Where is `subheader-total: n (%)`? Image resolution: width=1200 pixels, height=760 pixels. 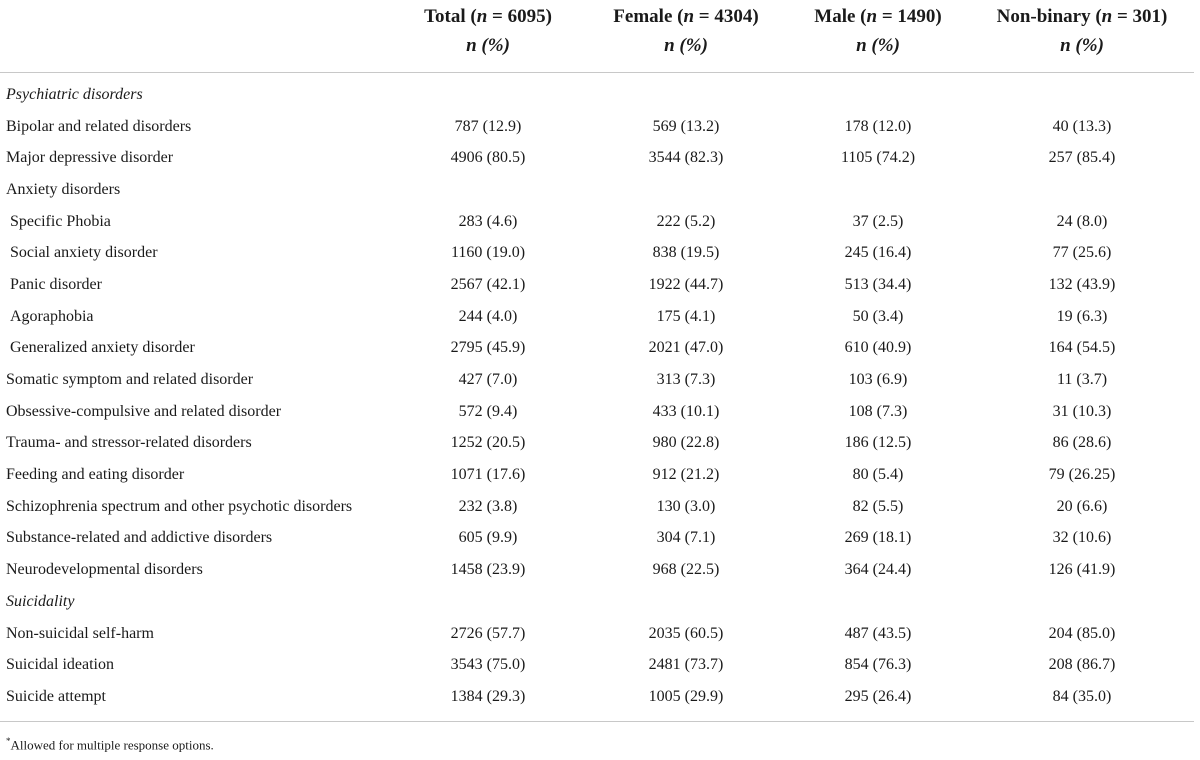
subheader-total: n (%) is located at coordinates (488, 52).